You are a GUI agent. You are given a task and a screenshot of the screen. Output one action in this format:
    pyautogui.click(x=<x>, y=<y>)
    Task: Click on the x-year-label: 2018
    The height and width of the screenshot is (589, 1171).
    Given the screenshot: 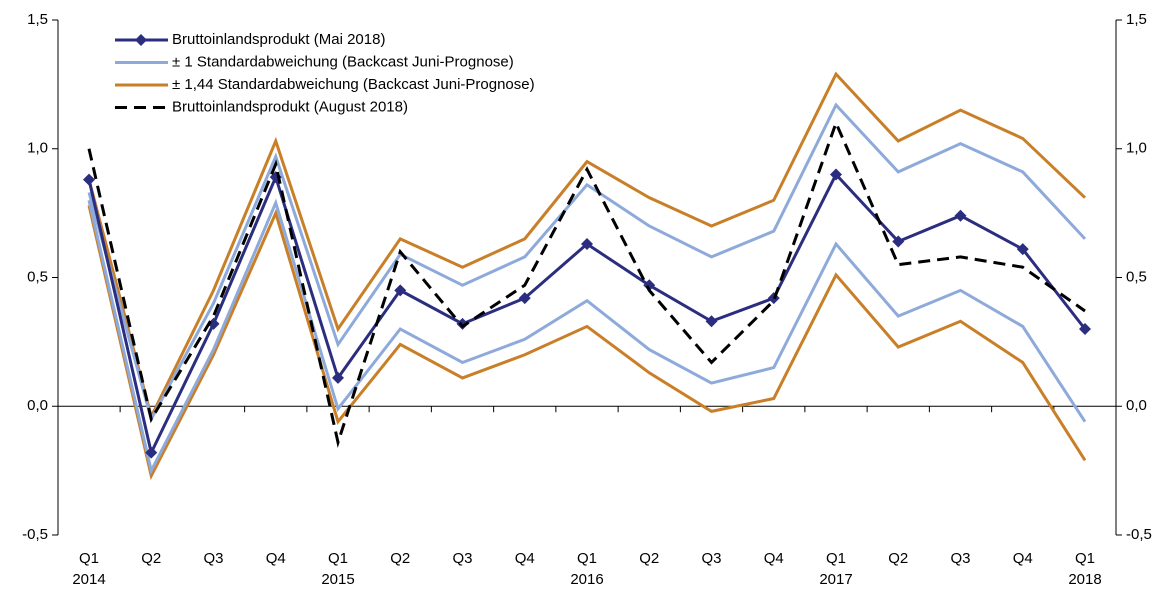 What is the action you would take?
    pyautogui.click(x=1084, y=579)
    